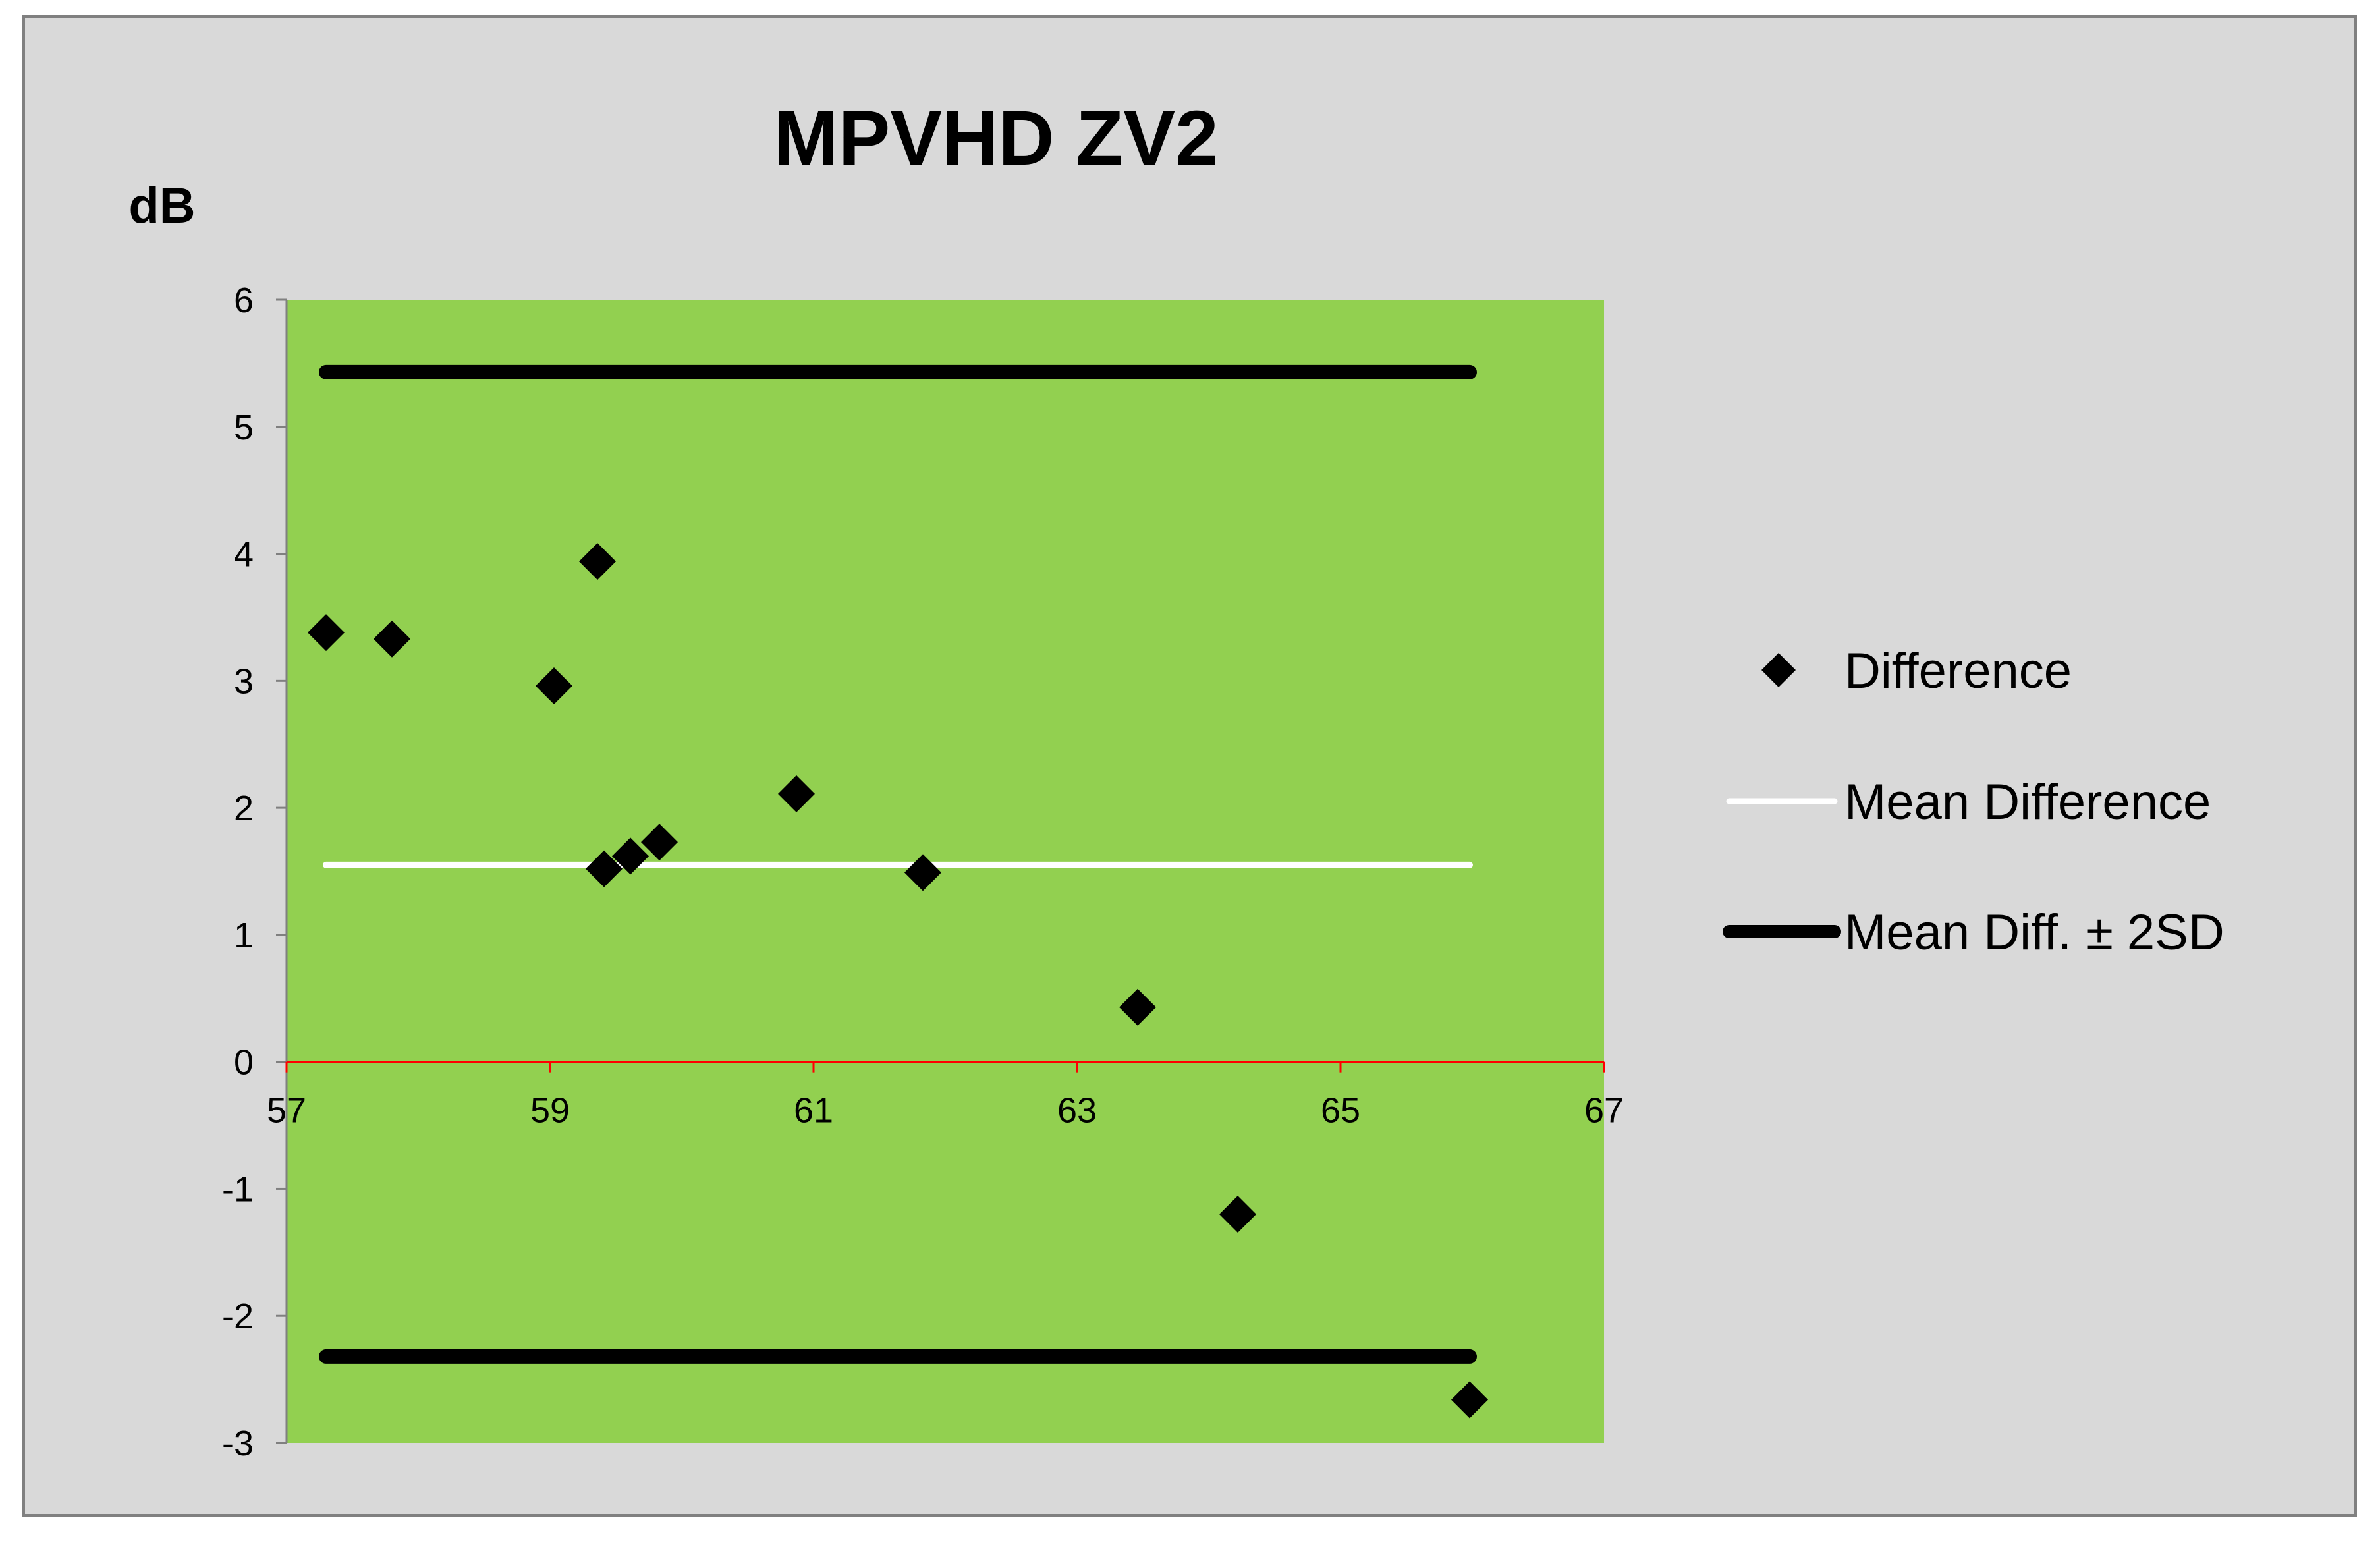  Describe the element at coordinates (286, 1111) in the screenshot. I see `x-tick-label: 57` at that location.